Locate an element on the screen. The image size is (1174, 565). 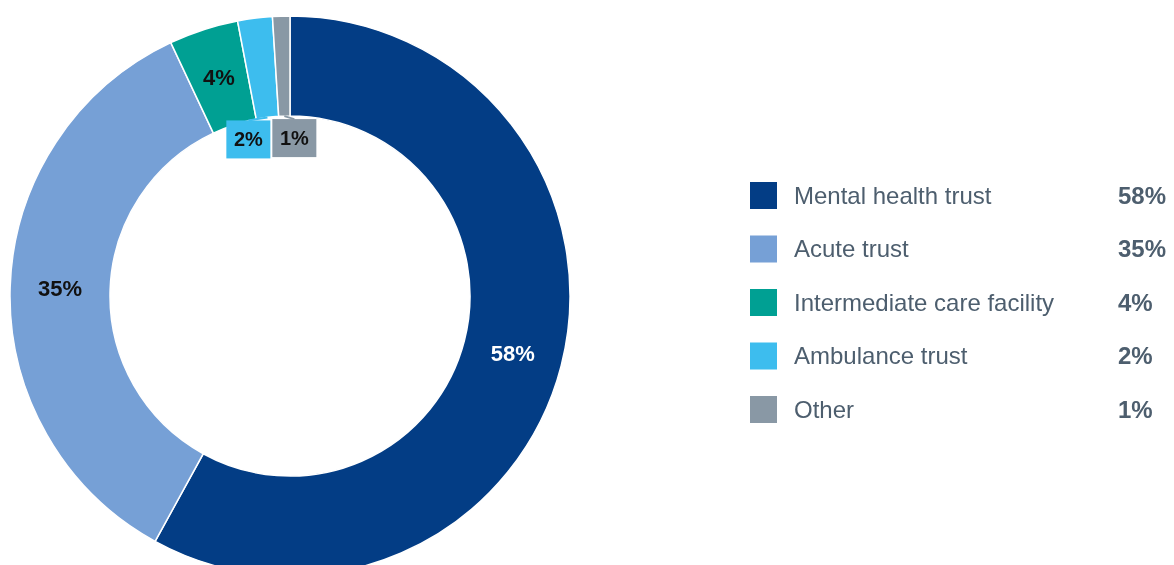
legend-label: Ambulance trust is located at coordinates (881, 355).